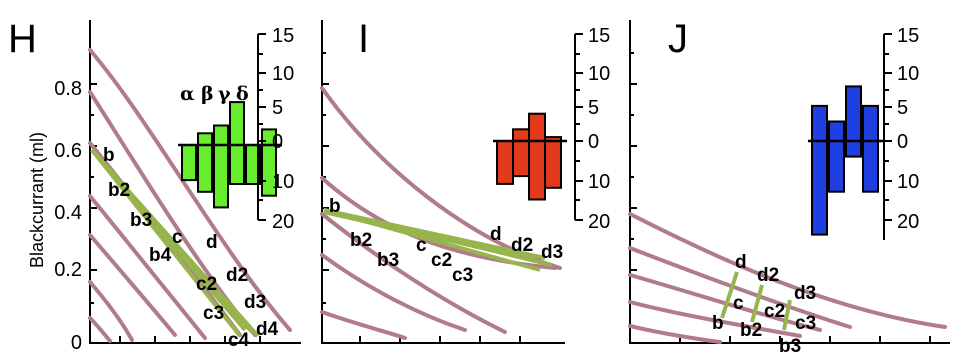 The image size is (961, 361). I want to click on i-right-tick-10: 10, so click(599, 74).